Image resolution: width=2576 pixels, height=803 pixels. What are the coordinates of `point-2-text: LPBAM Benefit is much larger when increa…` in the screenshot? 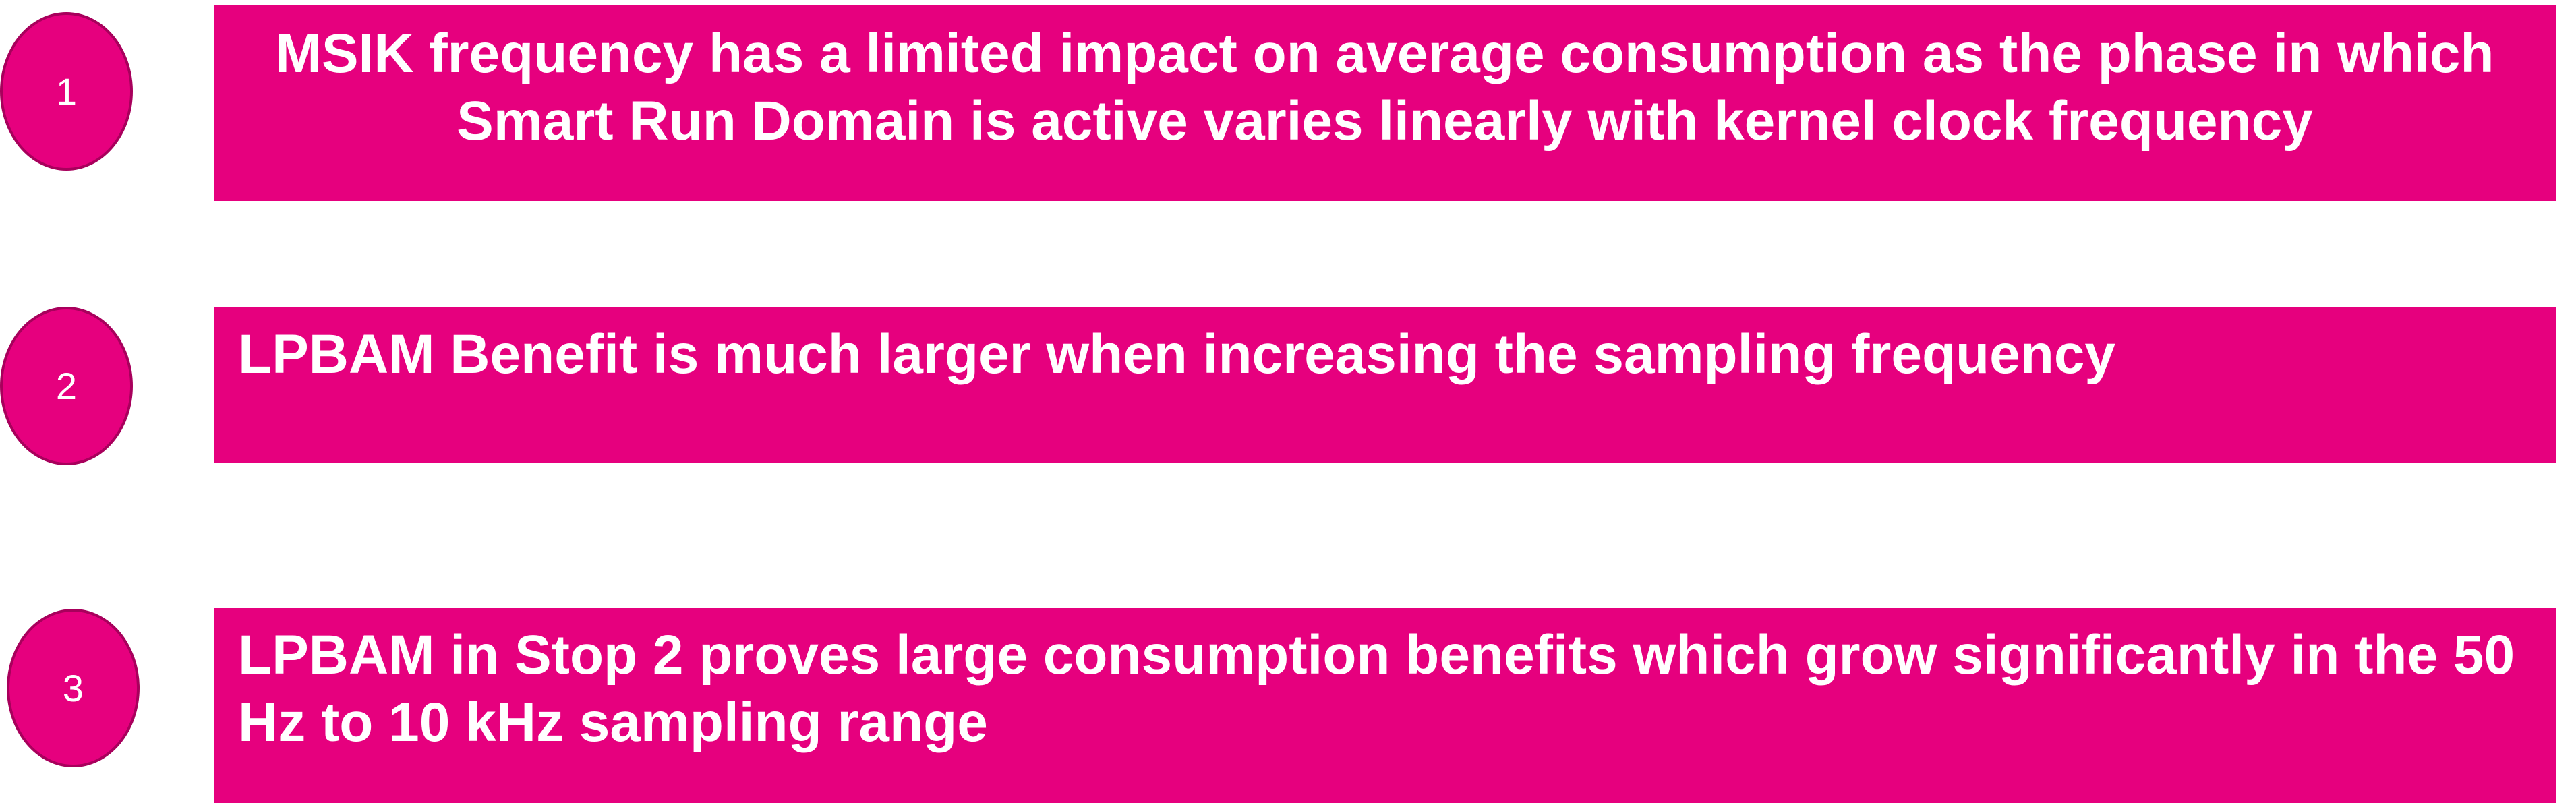 It's located at (1177, 354).